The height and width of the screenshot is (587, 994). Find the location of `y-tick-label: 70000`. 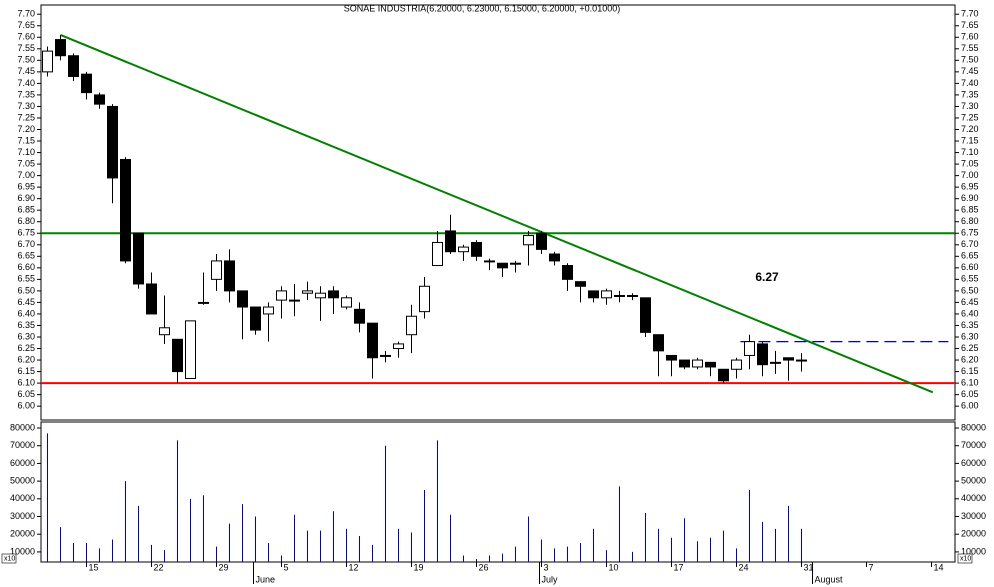

y-tick-label: 70000 is located at coordinates (22, 445).